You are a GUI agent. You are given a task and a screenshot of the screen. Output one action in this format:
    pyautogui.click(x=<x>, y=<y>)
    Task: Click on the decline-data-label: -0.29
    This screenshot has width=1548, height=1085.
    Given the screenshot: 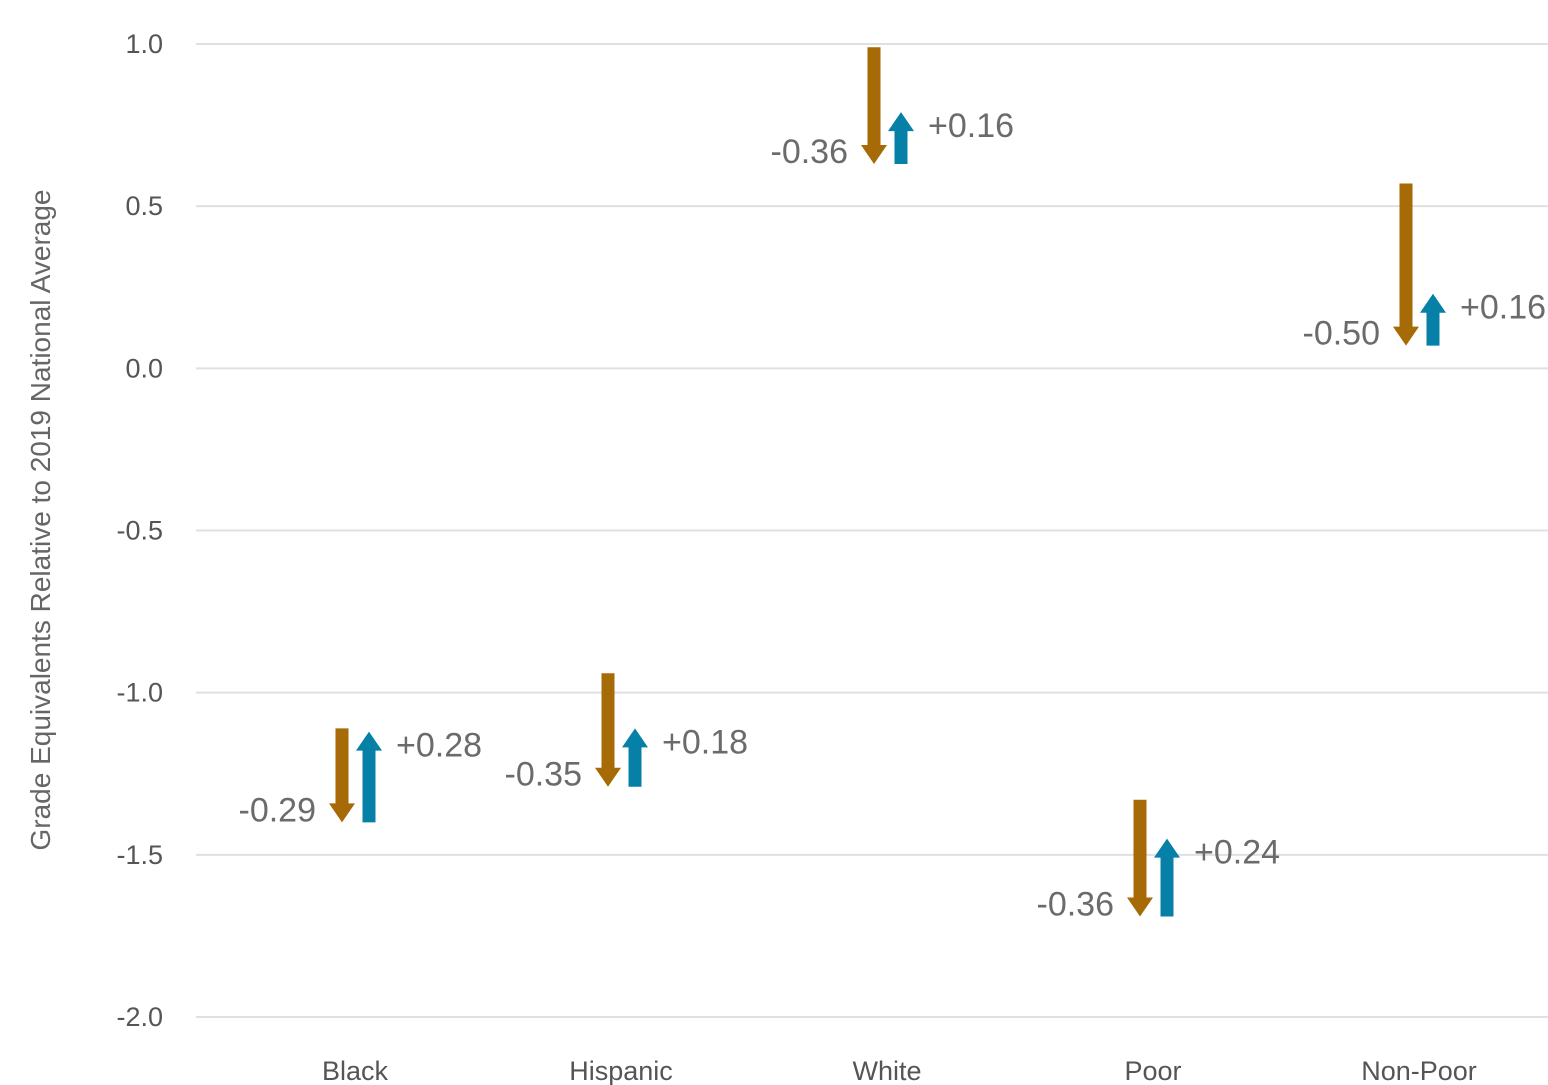 What is the action you would take?
    pyautogui.click(x=278, y=810)
    